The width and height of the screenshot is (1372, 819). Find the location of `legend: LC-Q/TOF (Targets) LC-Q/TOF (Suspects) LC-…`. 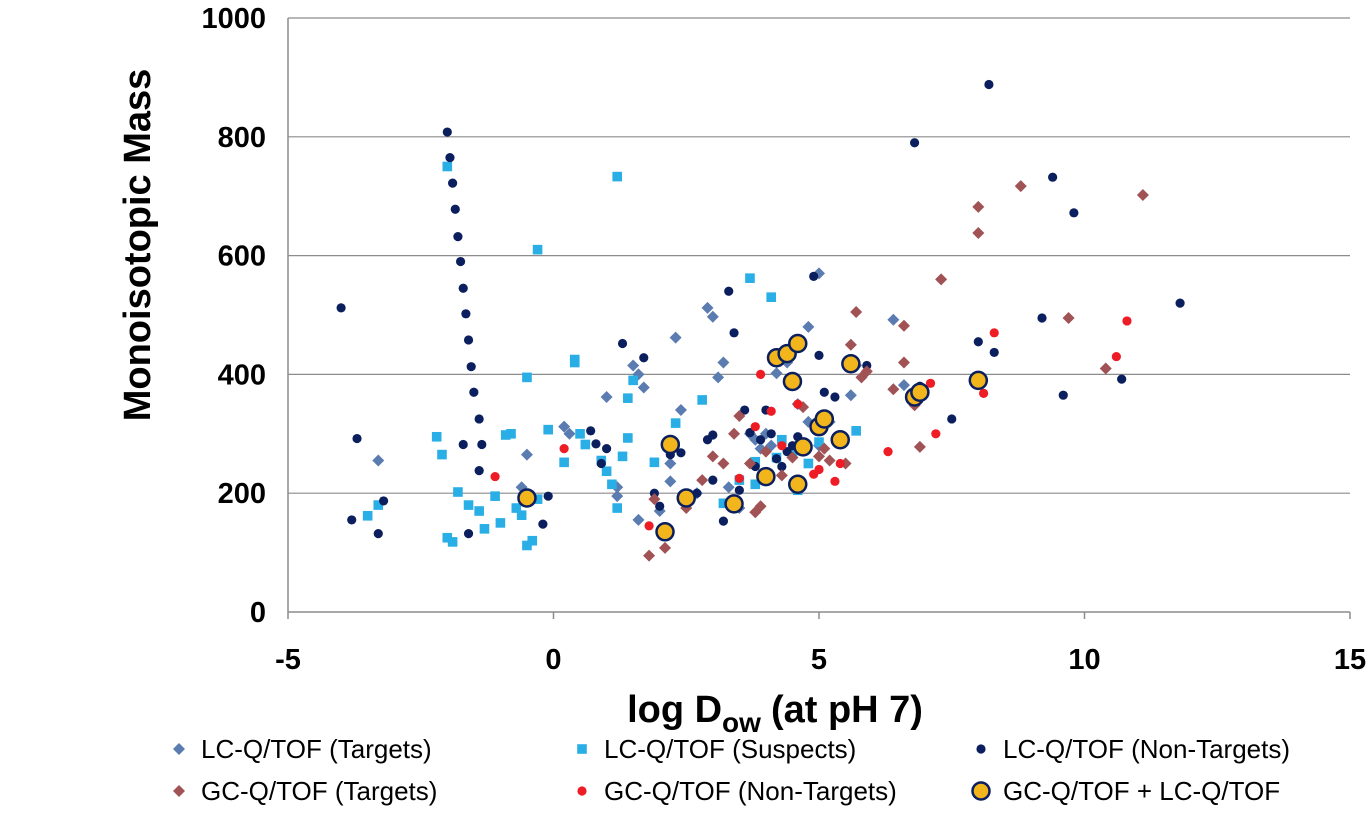

legend: LC-Q/TOF (Targets) LC-Q/TOF (Suspects) LC-… is located at coordinates (731, 770).